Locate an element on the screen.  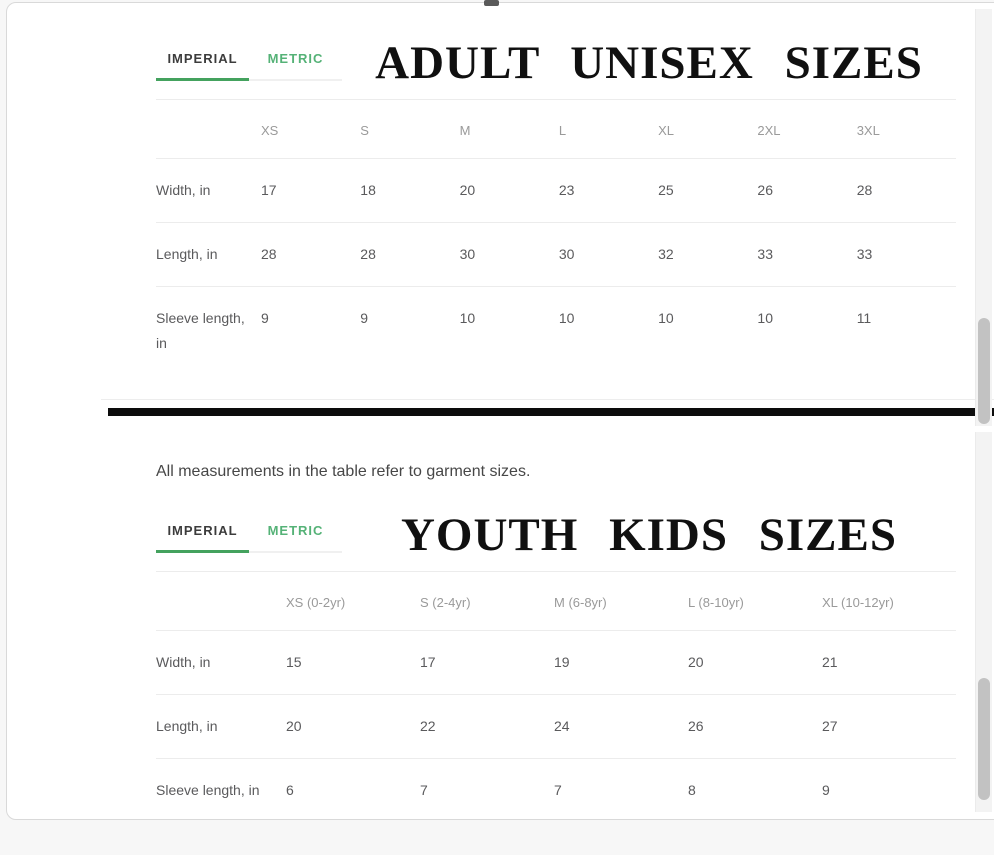
table-row: Width, in 17 18 20 23 25 26 28 is located at coordinates (556, 190).